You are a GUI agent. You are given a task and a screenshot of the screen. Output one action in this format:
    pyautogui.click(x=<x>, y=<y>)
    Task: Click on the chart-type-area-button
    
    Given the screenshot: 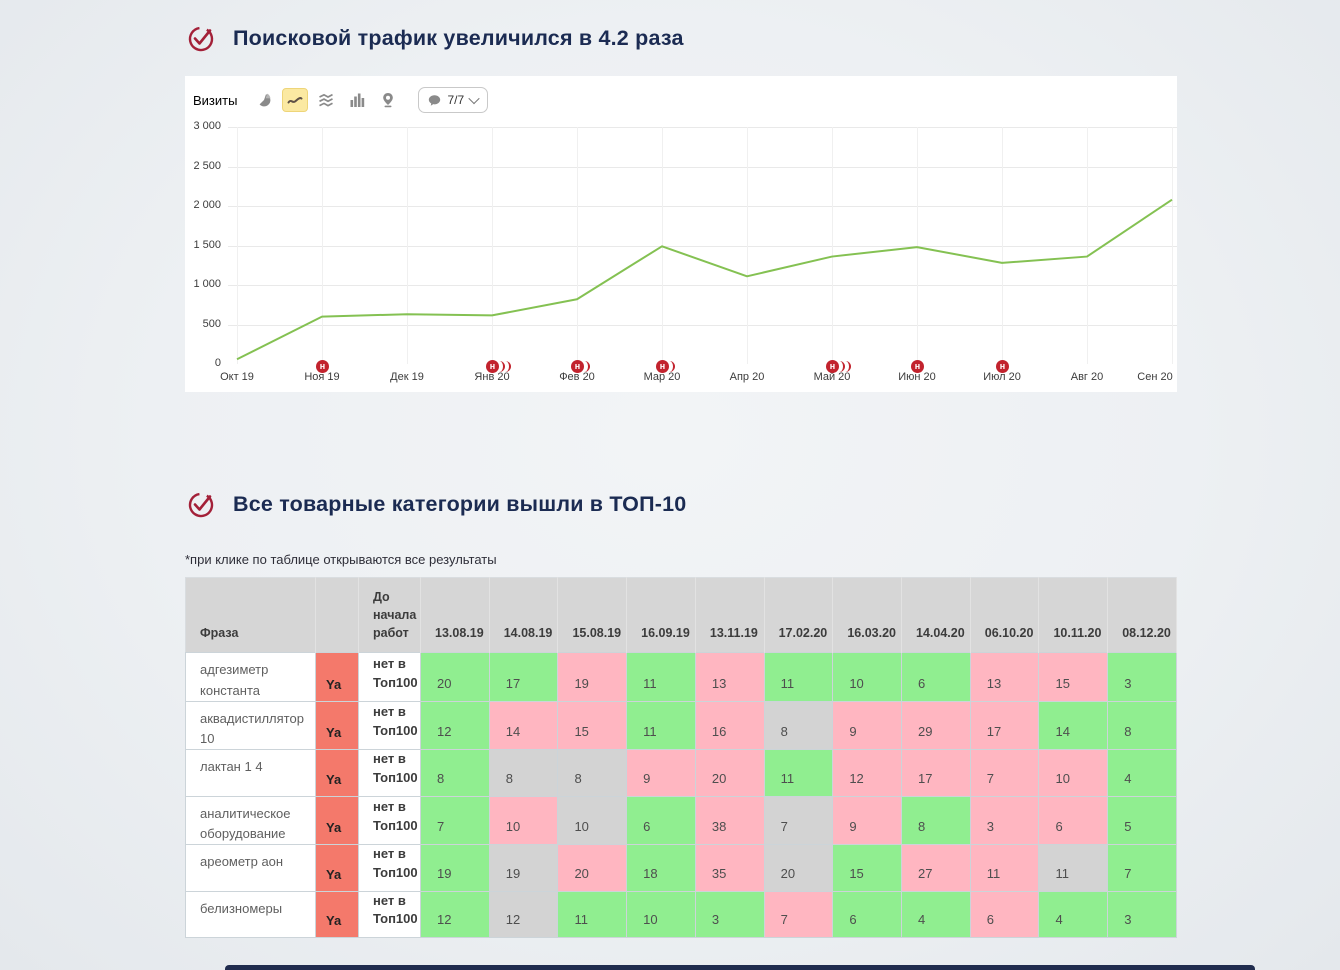 What is the action you would take?
    pyautogui.click(x=326, y=100)
    